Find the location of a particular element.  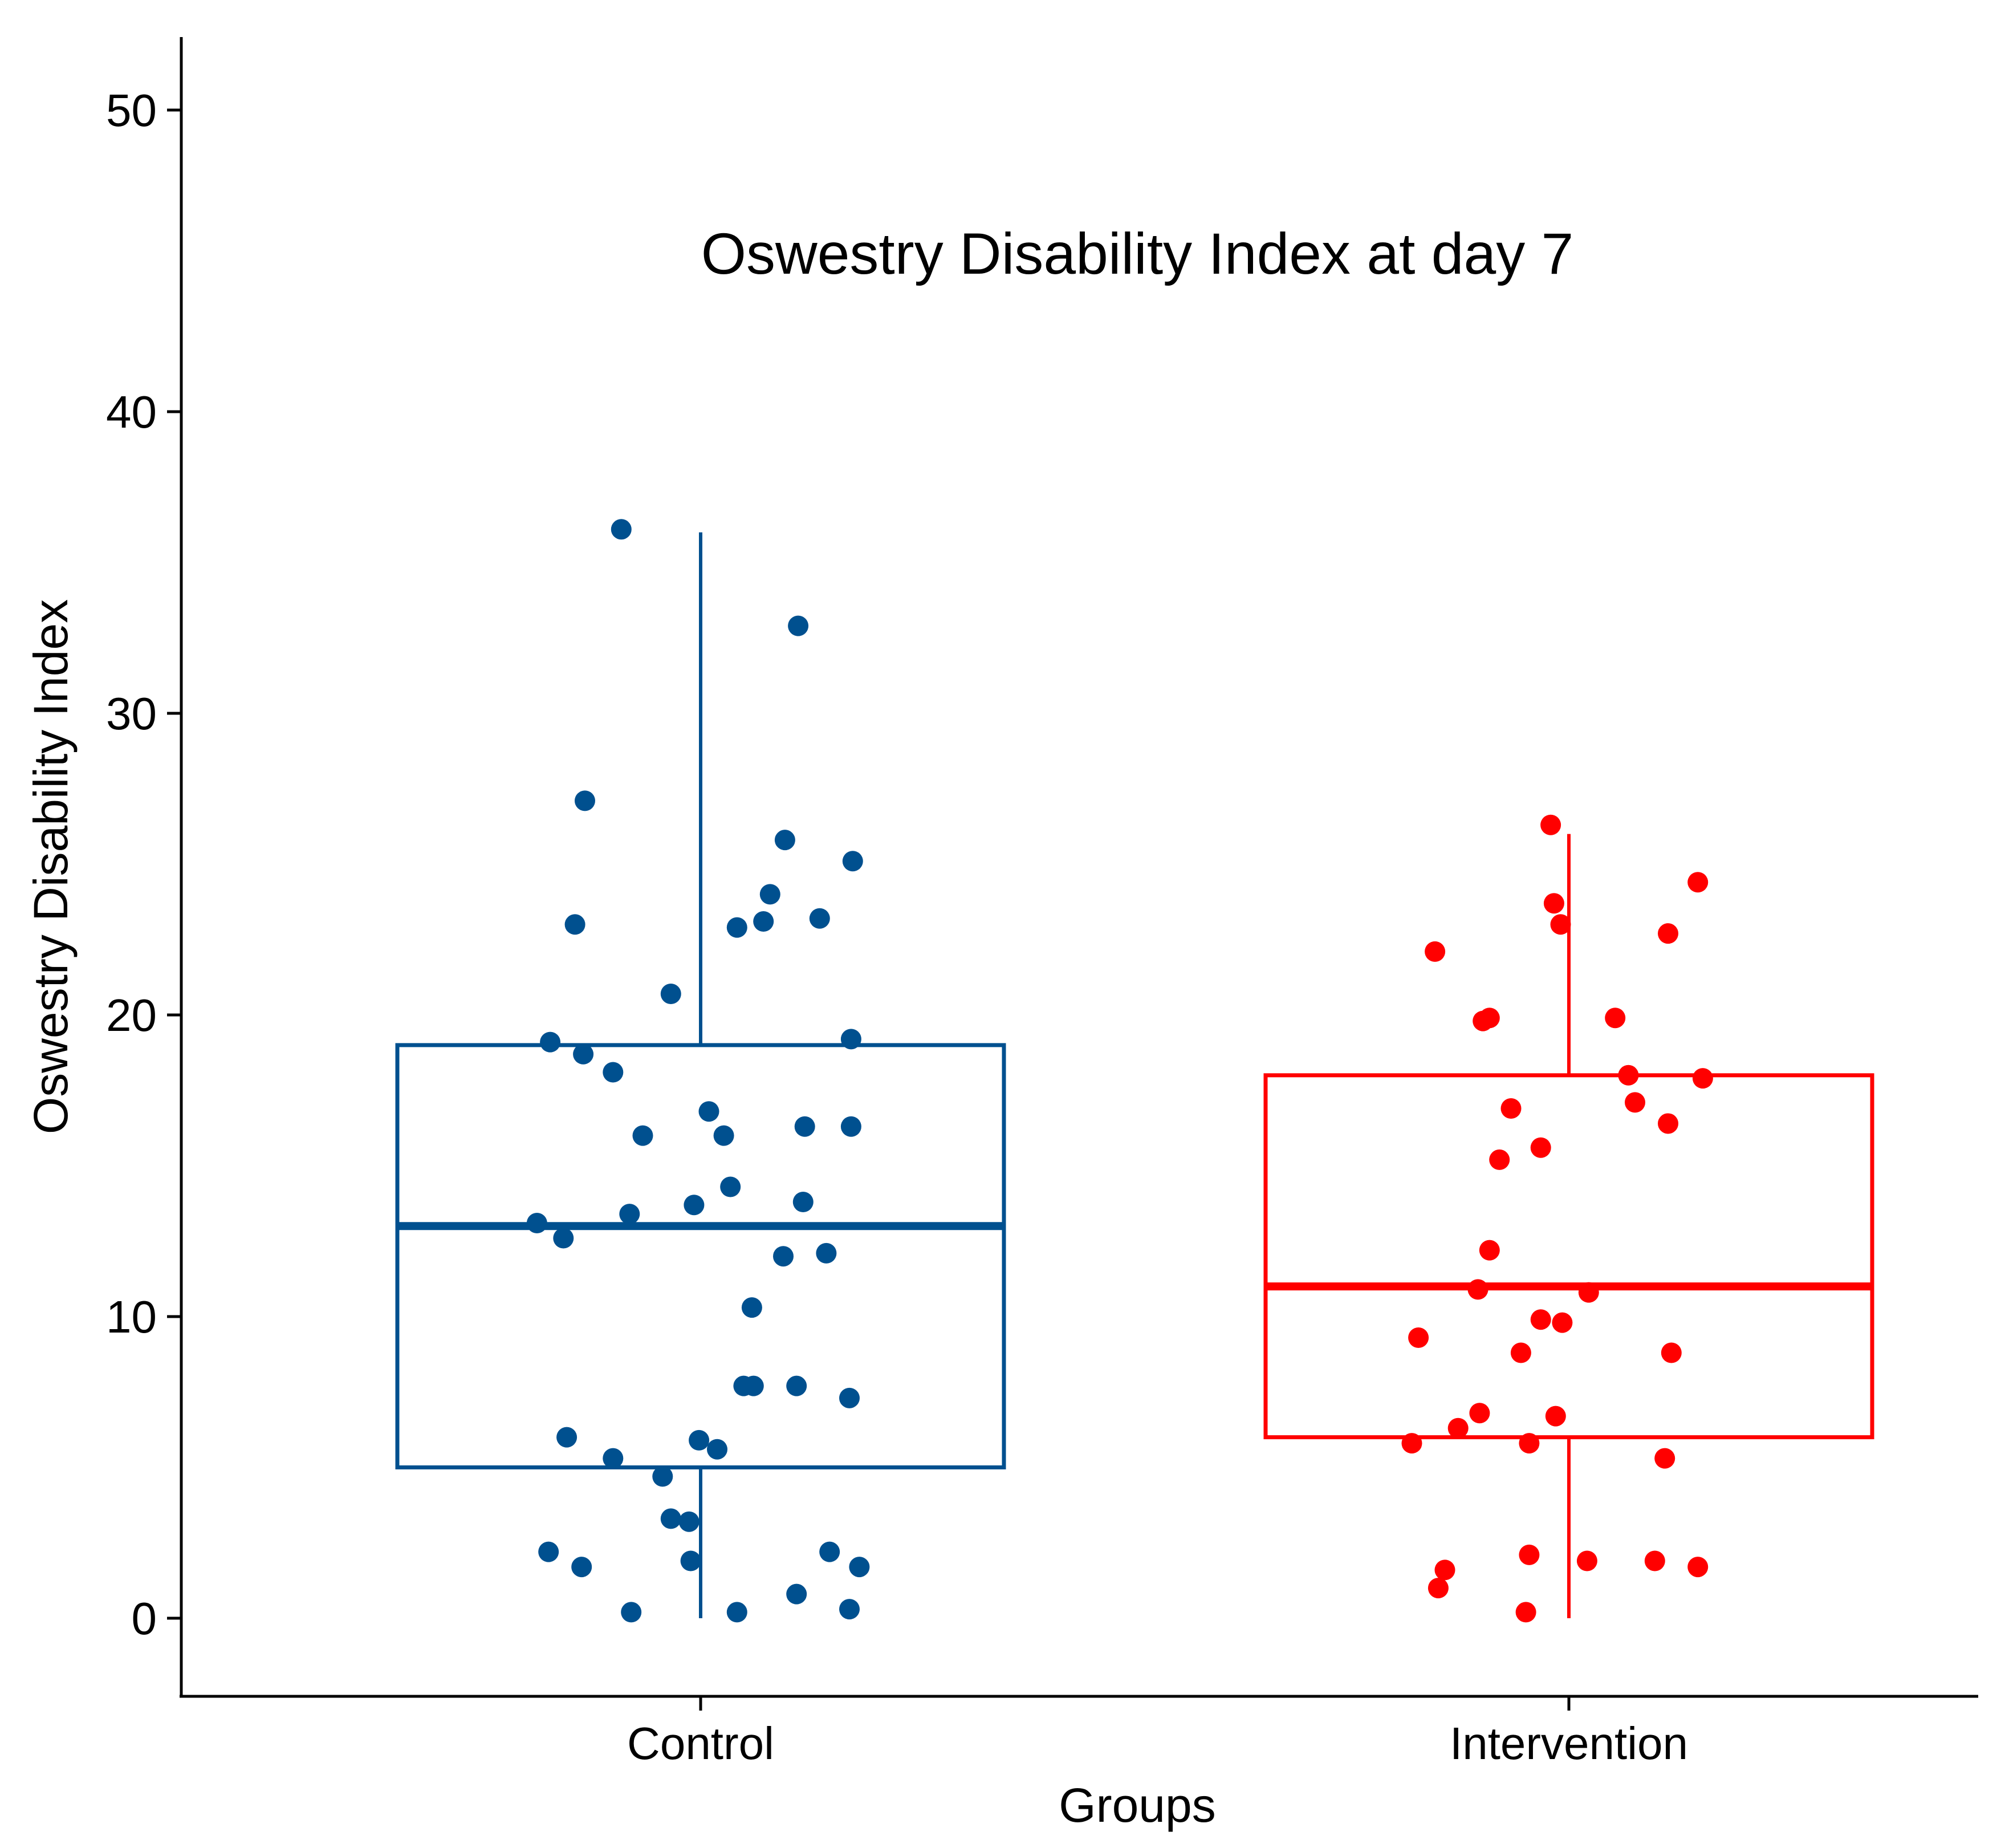

y-tick-label: 10 is located at coordinates (131, 1316).